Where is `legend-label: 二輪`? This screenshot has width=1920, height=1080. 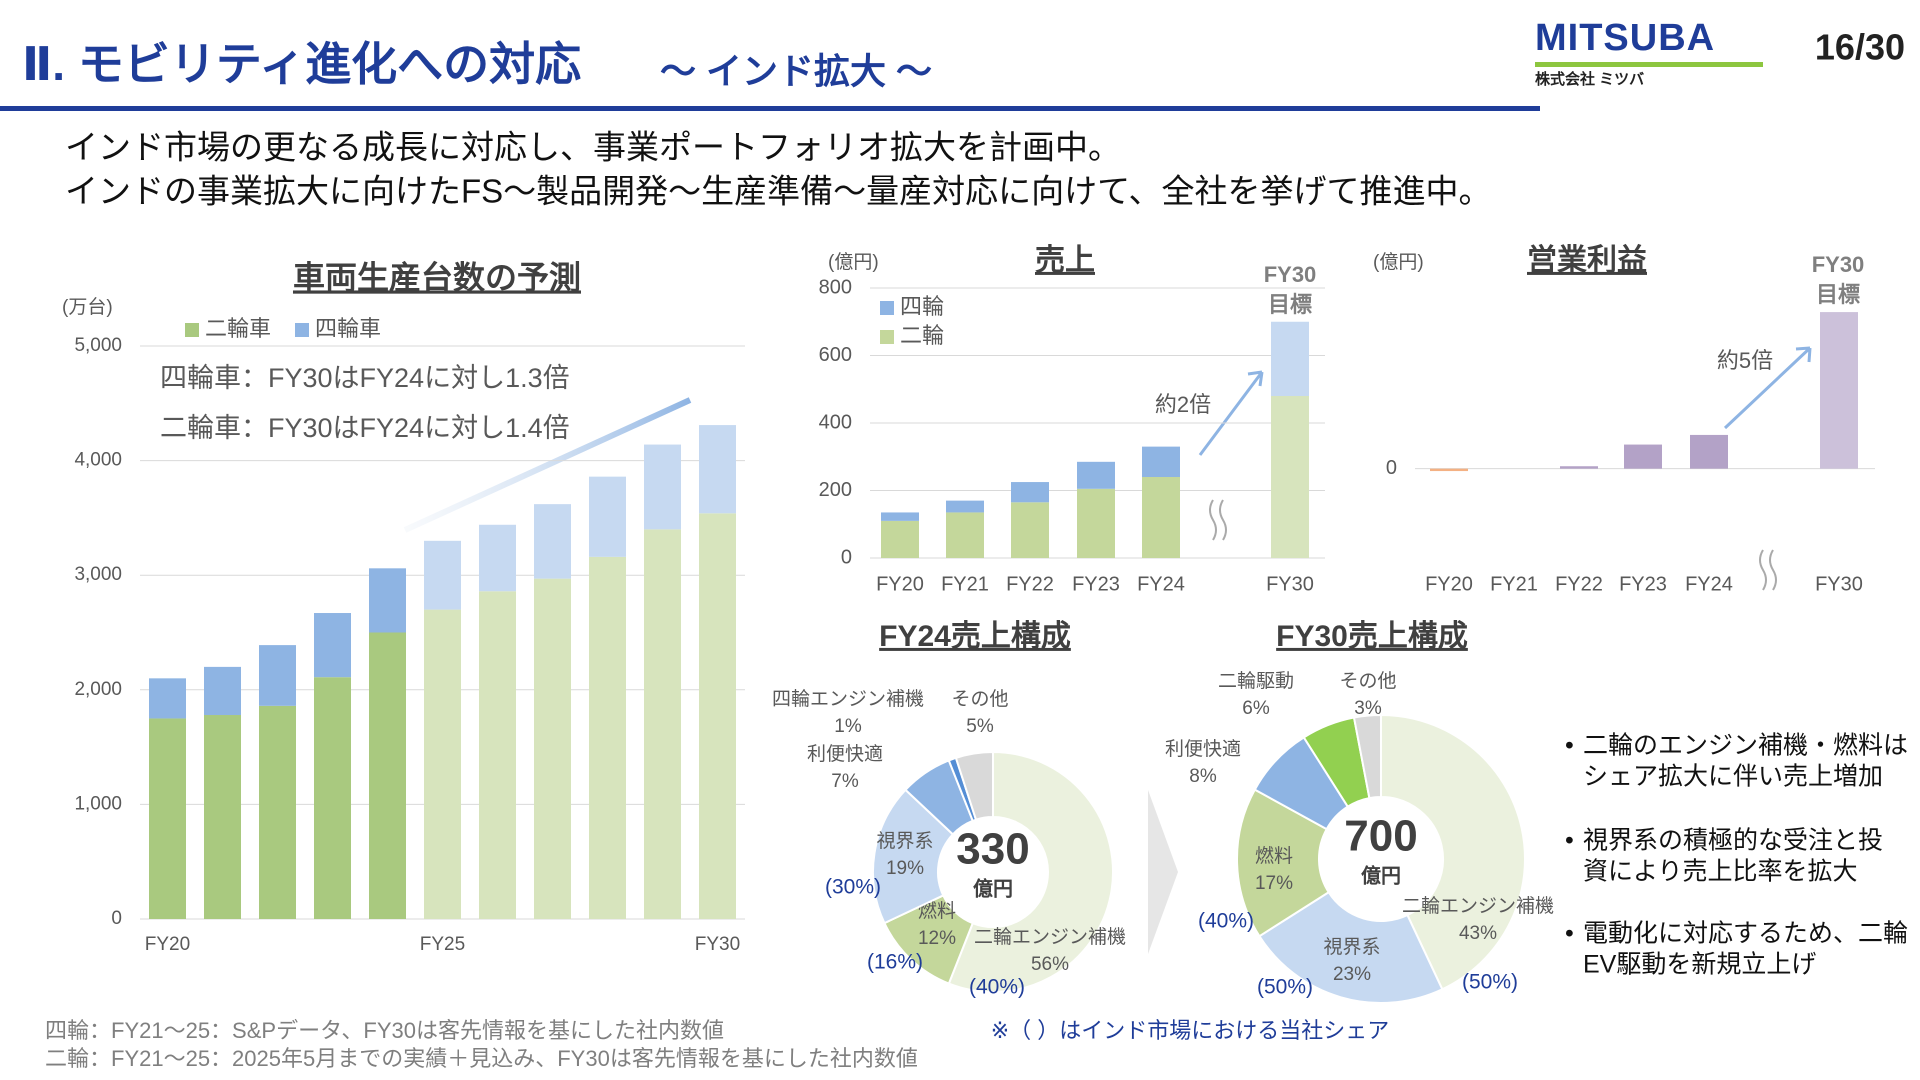 legend-label: 二輪 is located at coordinates (922, 335).